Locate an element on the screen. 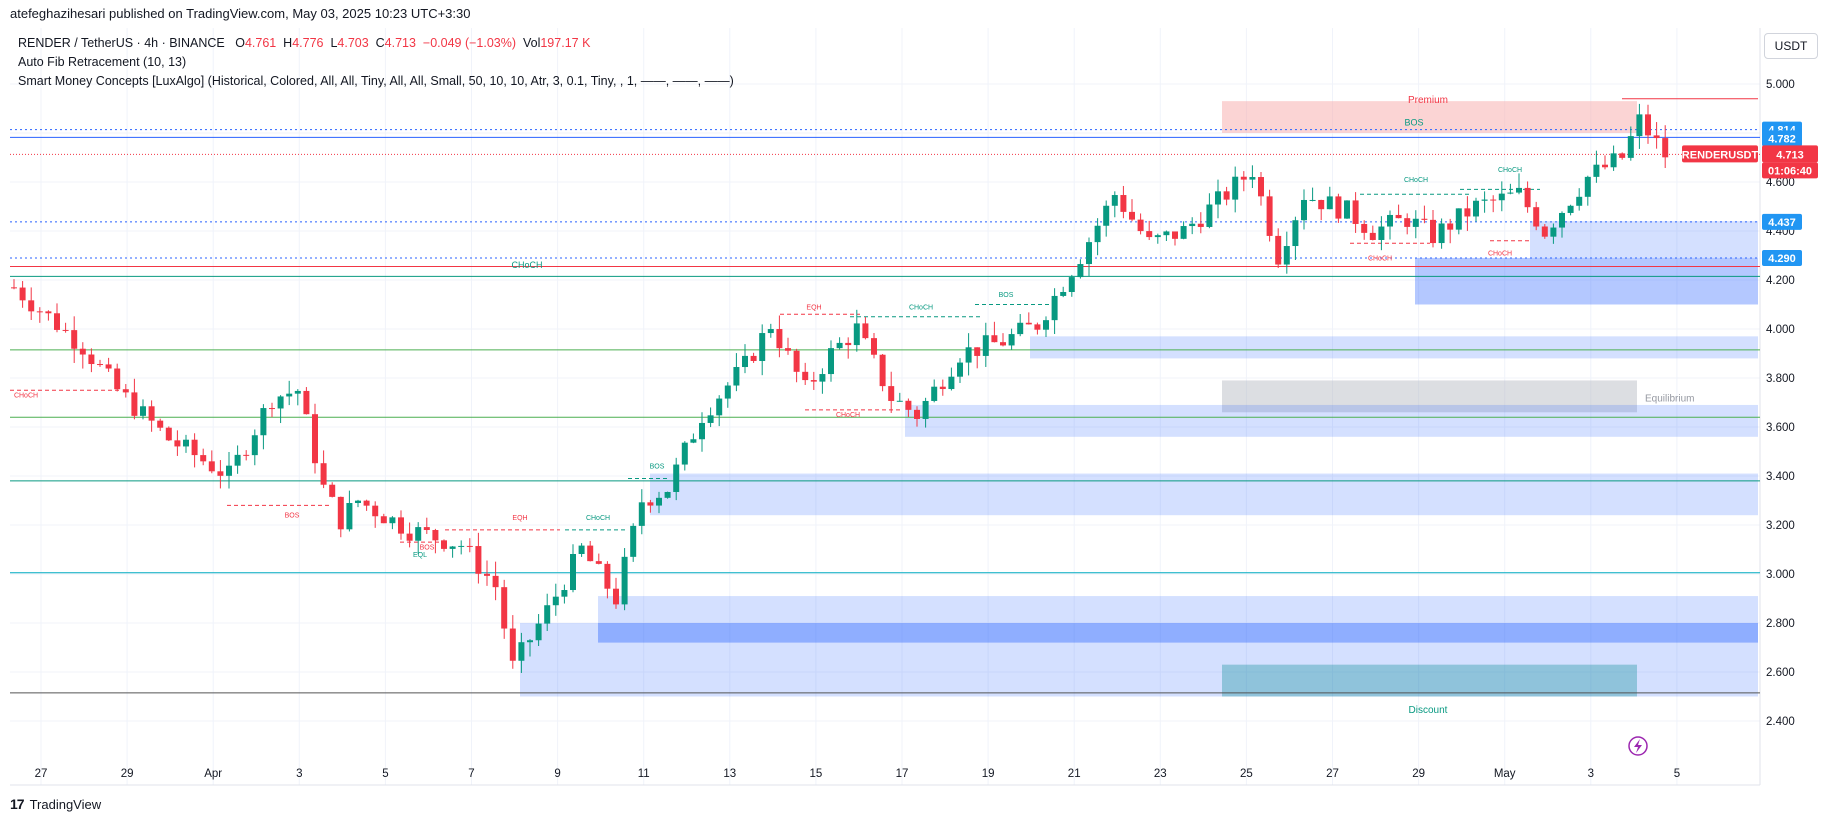 The image size is (1835, 821). currency-button: USDT is located at coordinates (1791, 46).